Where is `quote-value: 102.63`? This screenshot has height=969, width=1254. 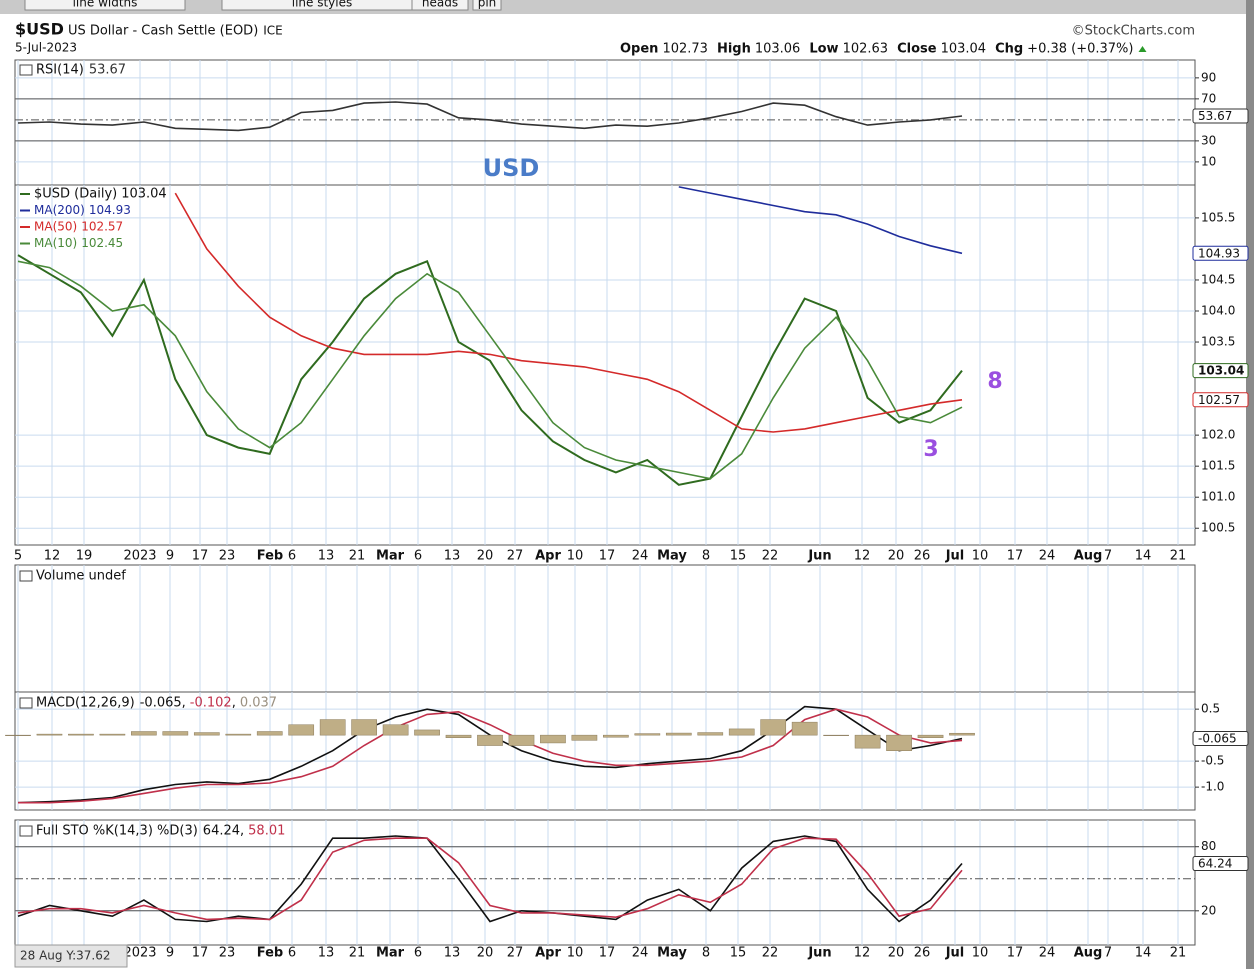
quote-value: 102.63 is located at coordinates (866, 49).